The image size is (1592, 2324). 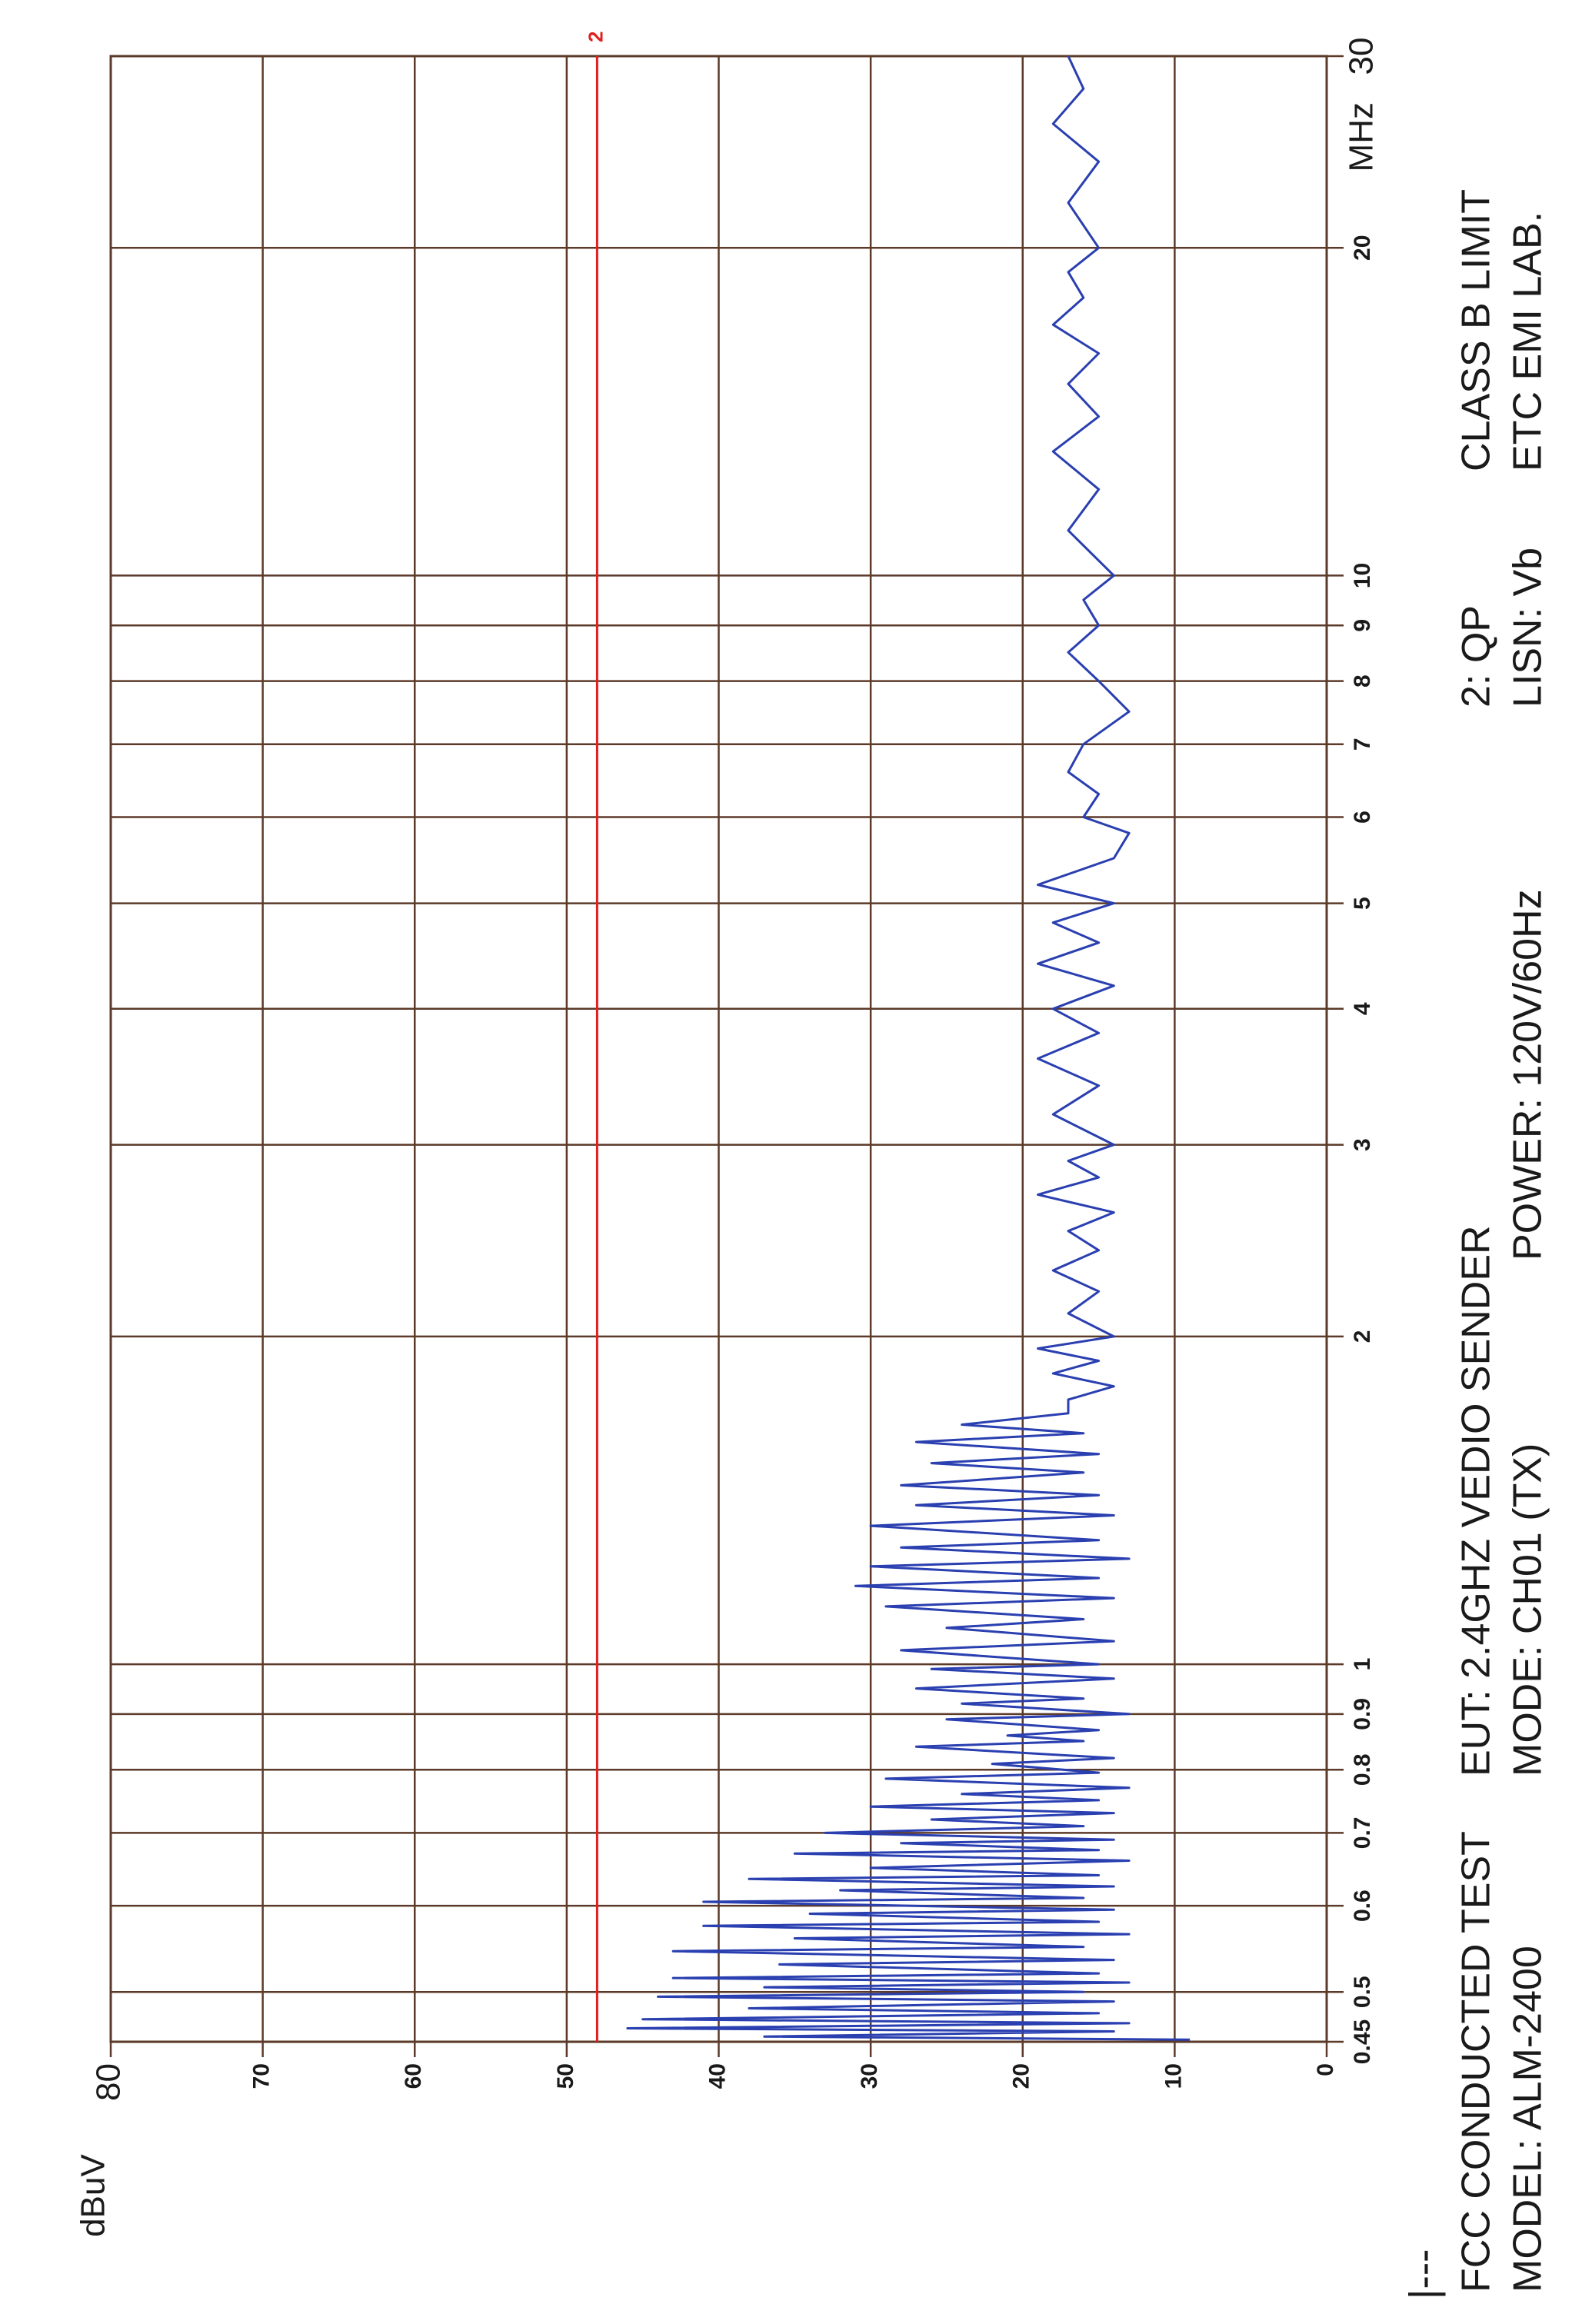 What do you see at coordinates (1362, 136) in the screenshot?
I see `x-axis-label: MHz` at bounding box center [1362, 136].